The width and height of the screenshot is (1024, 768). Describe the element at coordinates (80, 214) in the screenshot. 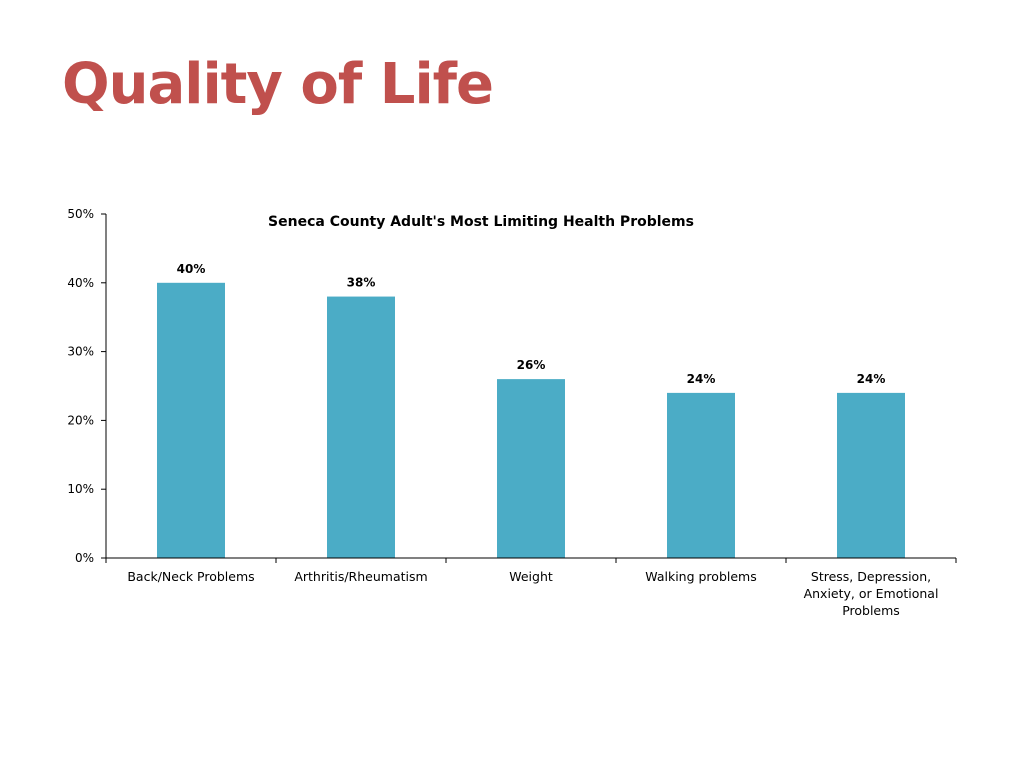

I see `y-tick-label: 50%` at that location.